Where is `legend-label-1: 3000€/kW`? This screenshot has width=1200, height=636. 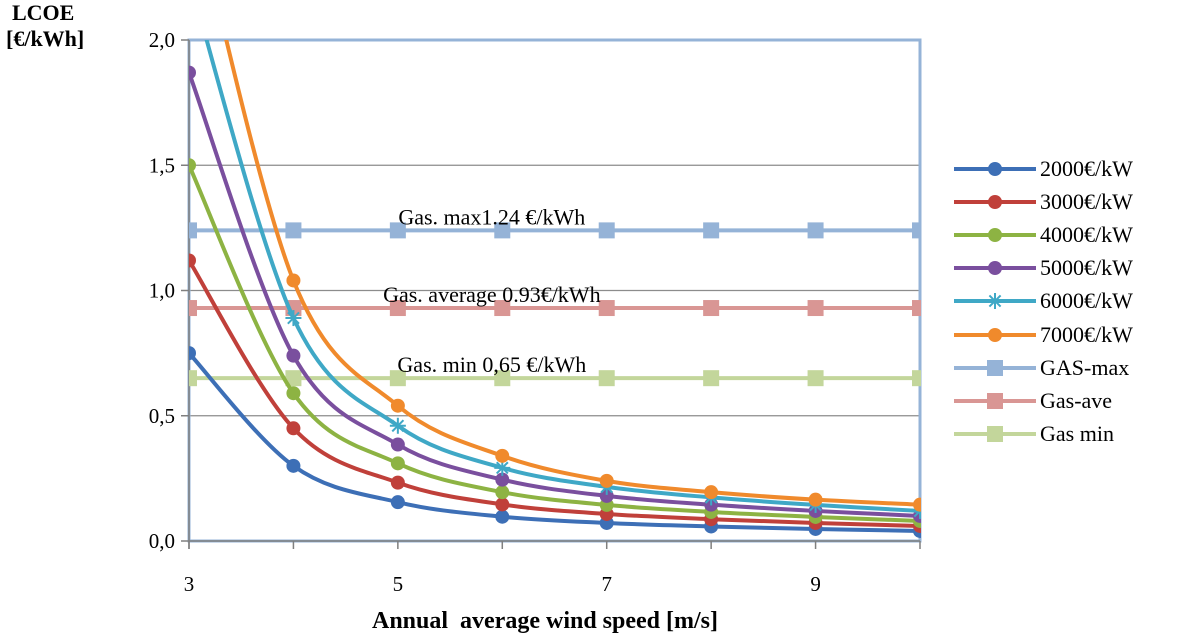
legend-label-1: 3000€/kW is located at coordinates (1086, 201).